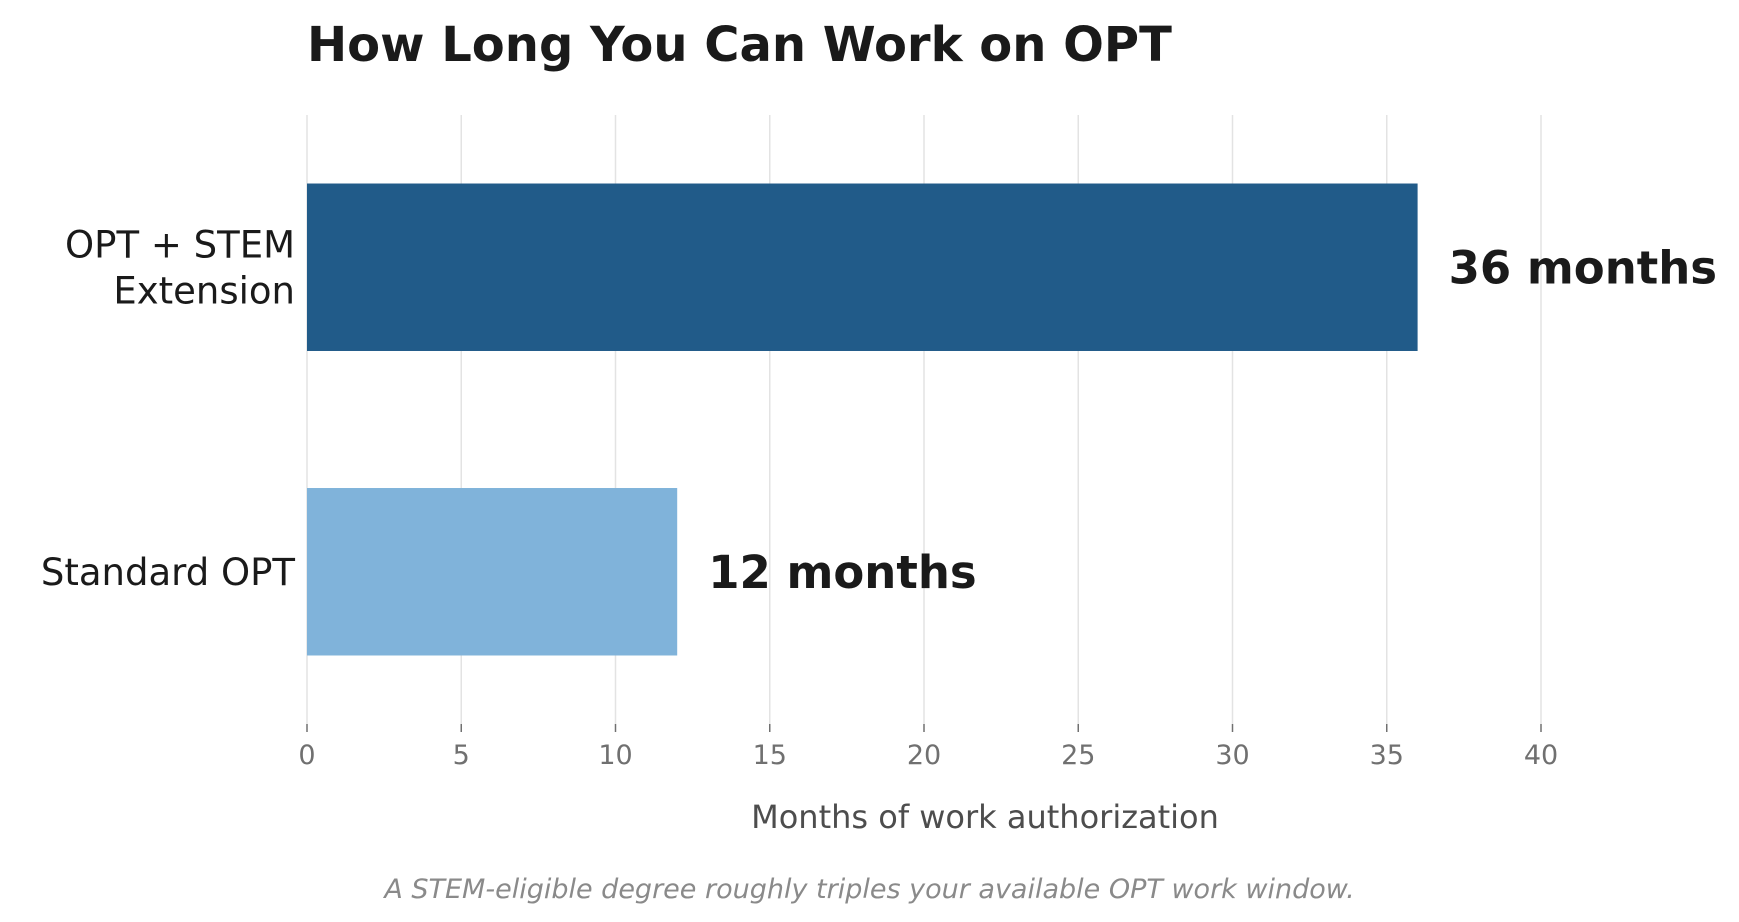 Image resolution: width=1739 pixels, height=922 pixels. I want to click on x-axis-ticks: 0 5 10 15 20 25 30 35 40, so click(928, 747).